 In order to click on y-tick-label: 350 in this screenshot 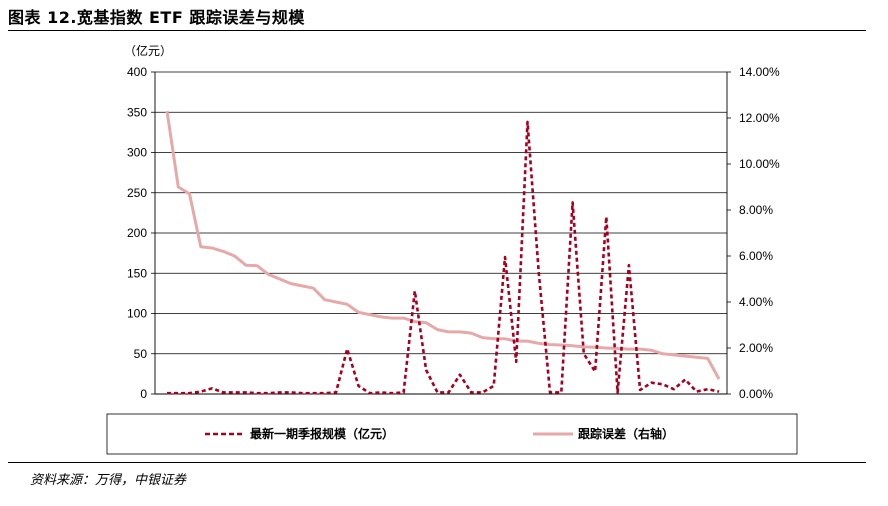, I will do `click(137, 112)`.